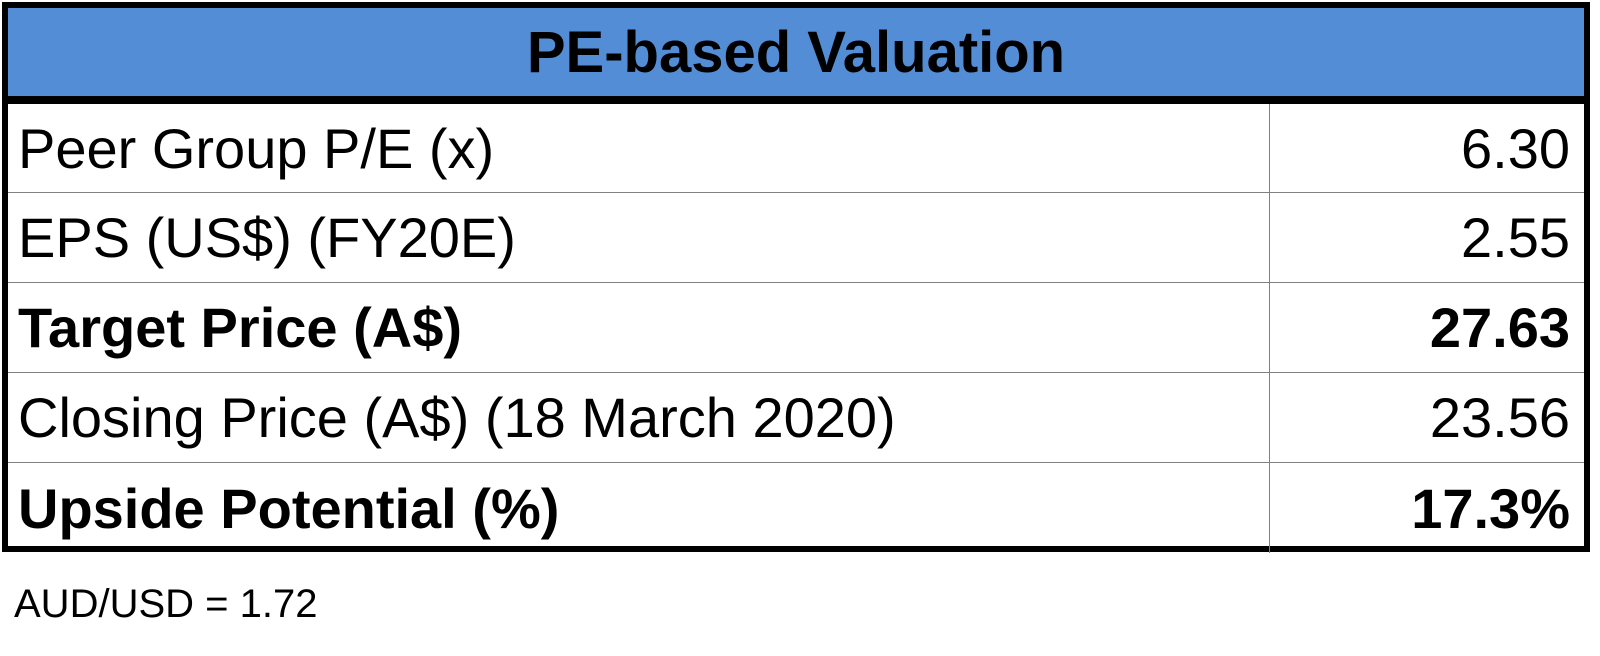 This screenshot has height=656, width=1600. What do you see at coordinates (639, 327) in the screenshot?
I see `row-label: Target Price (A$)` at bounding box center [639, 327].